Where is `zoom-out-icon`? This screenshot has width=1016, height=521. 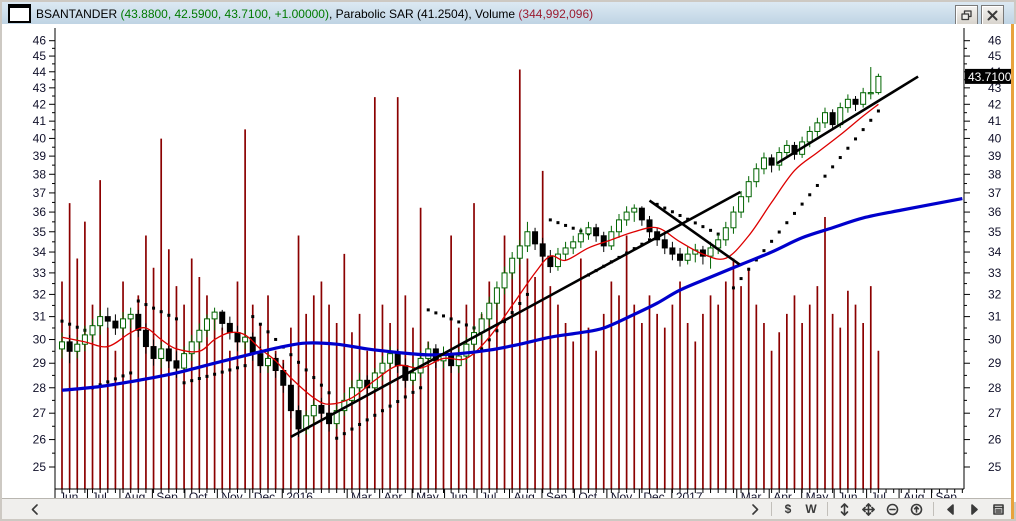
zoom-out-icon is located at coordinates (892, 509).